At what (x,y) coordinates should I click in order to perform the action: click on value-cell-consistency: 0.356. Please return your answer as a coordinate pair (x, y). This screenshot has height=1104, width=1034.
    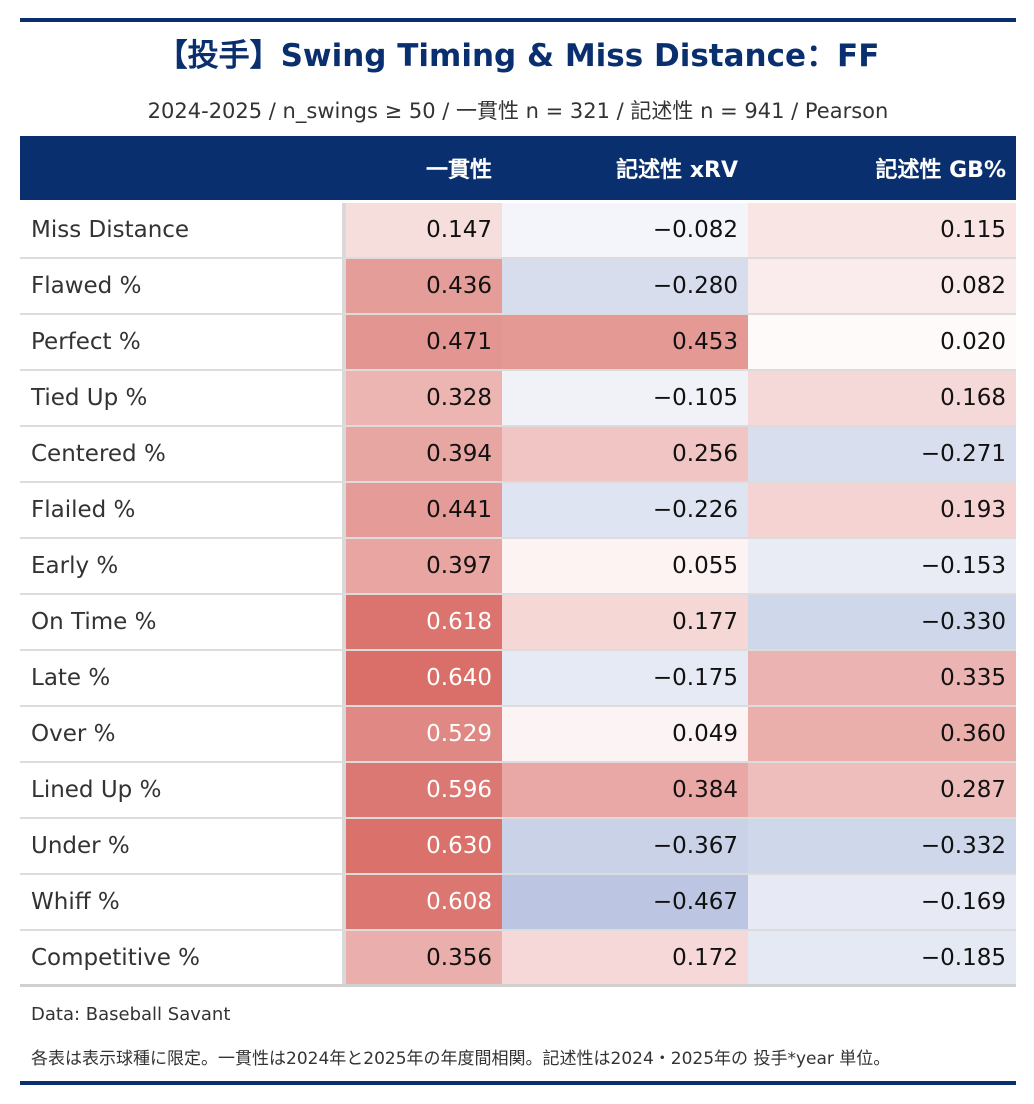
    Looking at the image, I should click on (424, 957).